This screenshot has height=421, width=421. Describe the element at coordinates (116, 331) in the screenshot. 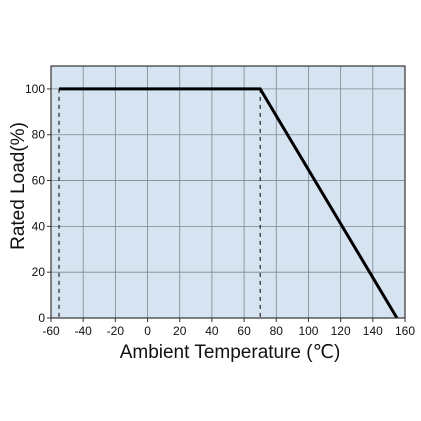

I see `x-tick-label: -20` at that location.